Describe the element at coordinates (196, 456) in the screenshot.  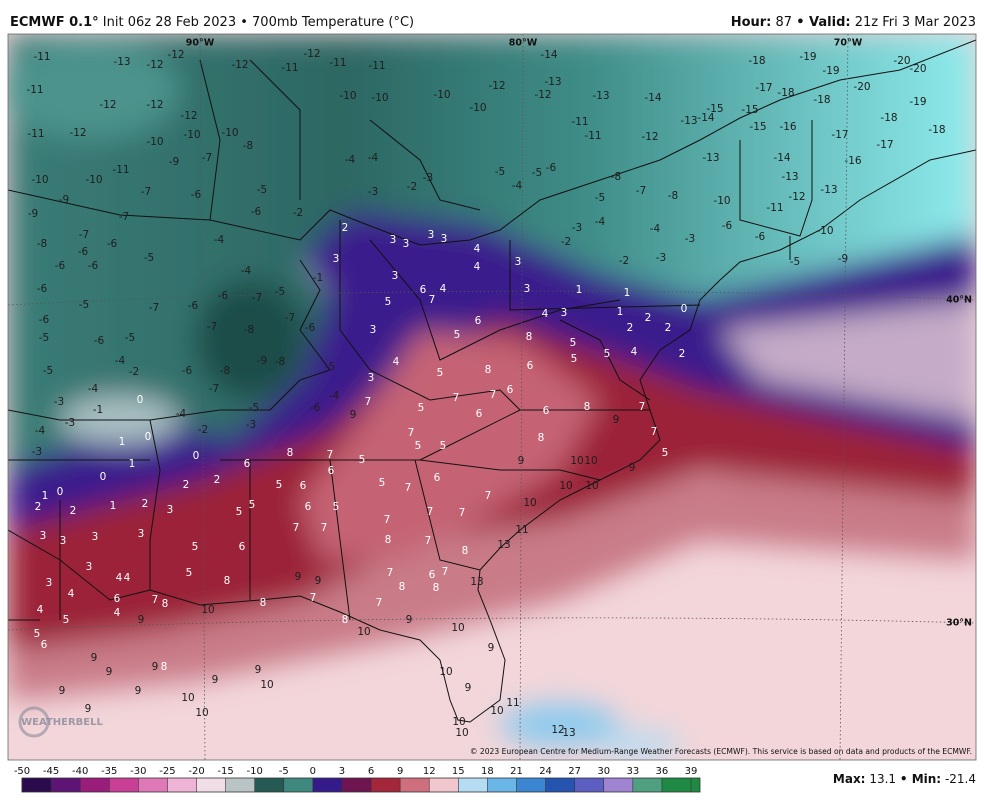
I see `temperature-label: 0` at that location.